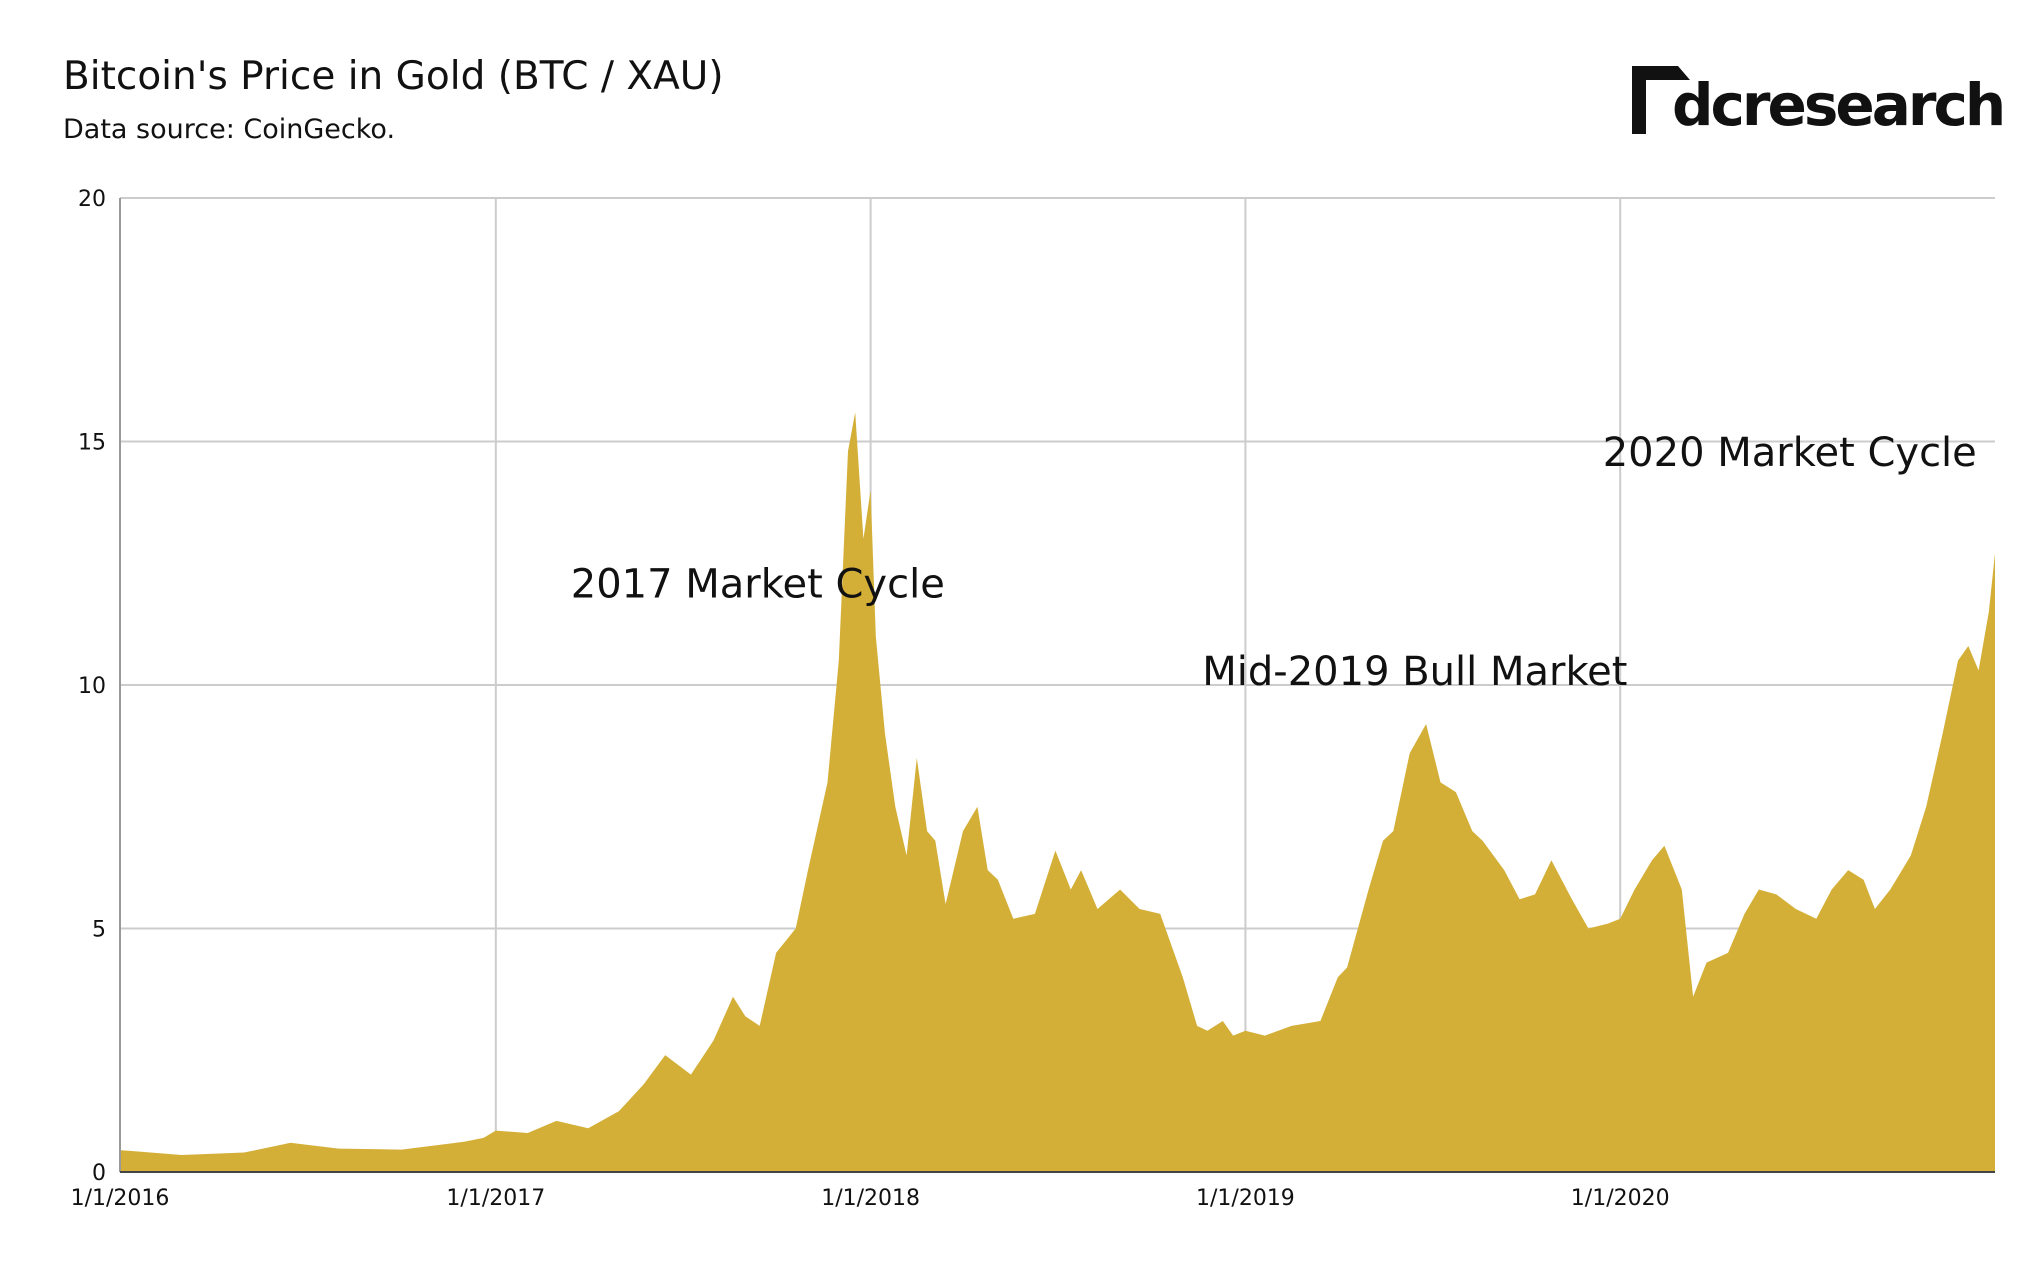 The width and height of the screenshot is (2040, 1263). I want to click on y-tick-label: 5, so click(99, 930).